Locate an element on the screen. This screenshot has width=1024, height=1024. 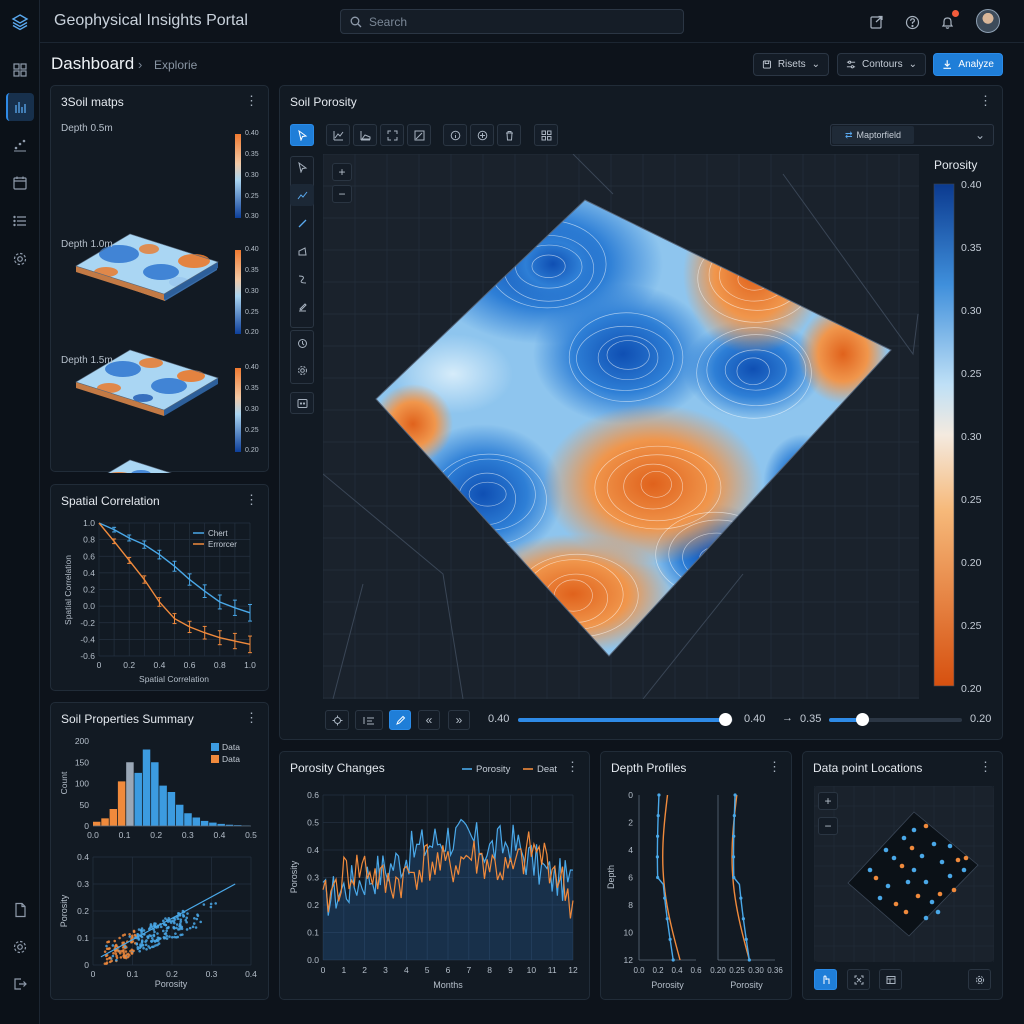
edit-tool is located at coordinates (302, 307).